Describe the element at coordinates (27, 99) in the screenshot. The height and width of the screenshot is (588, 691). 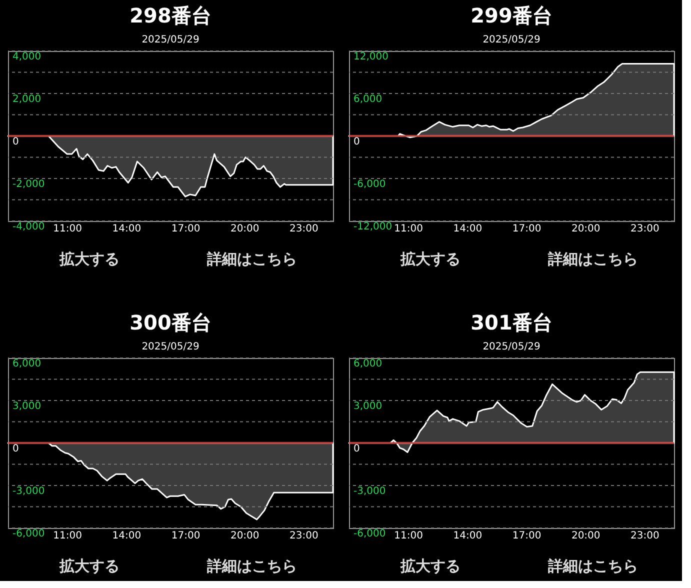
I see `y-tick-label: 2,000` at that location.